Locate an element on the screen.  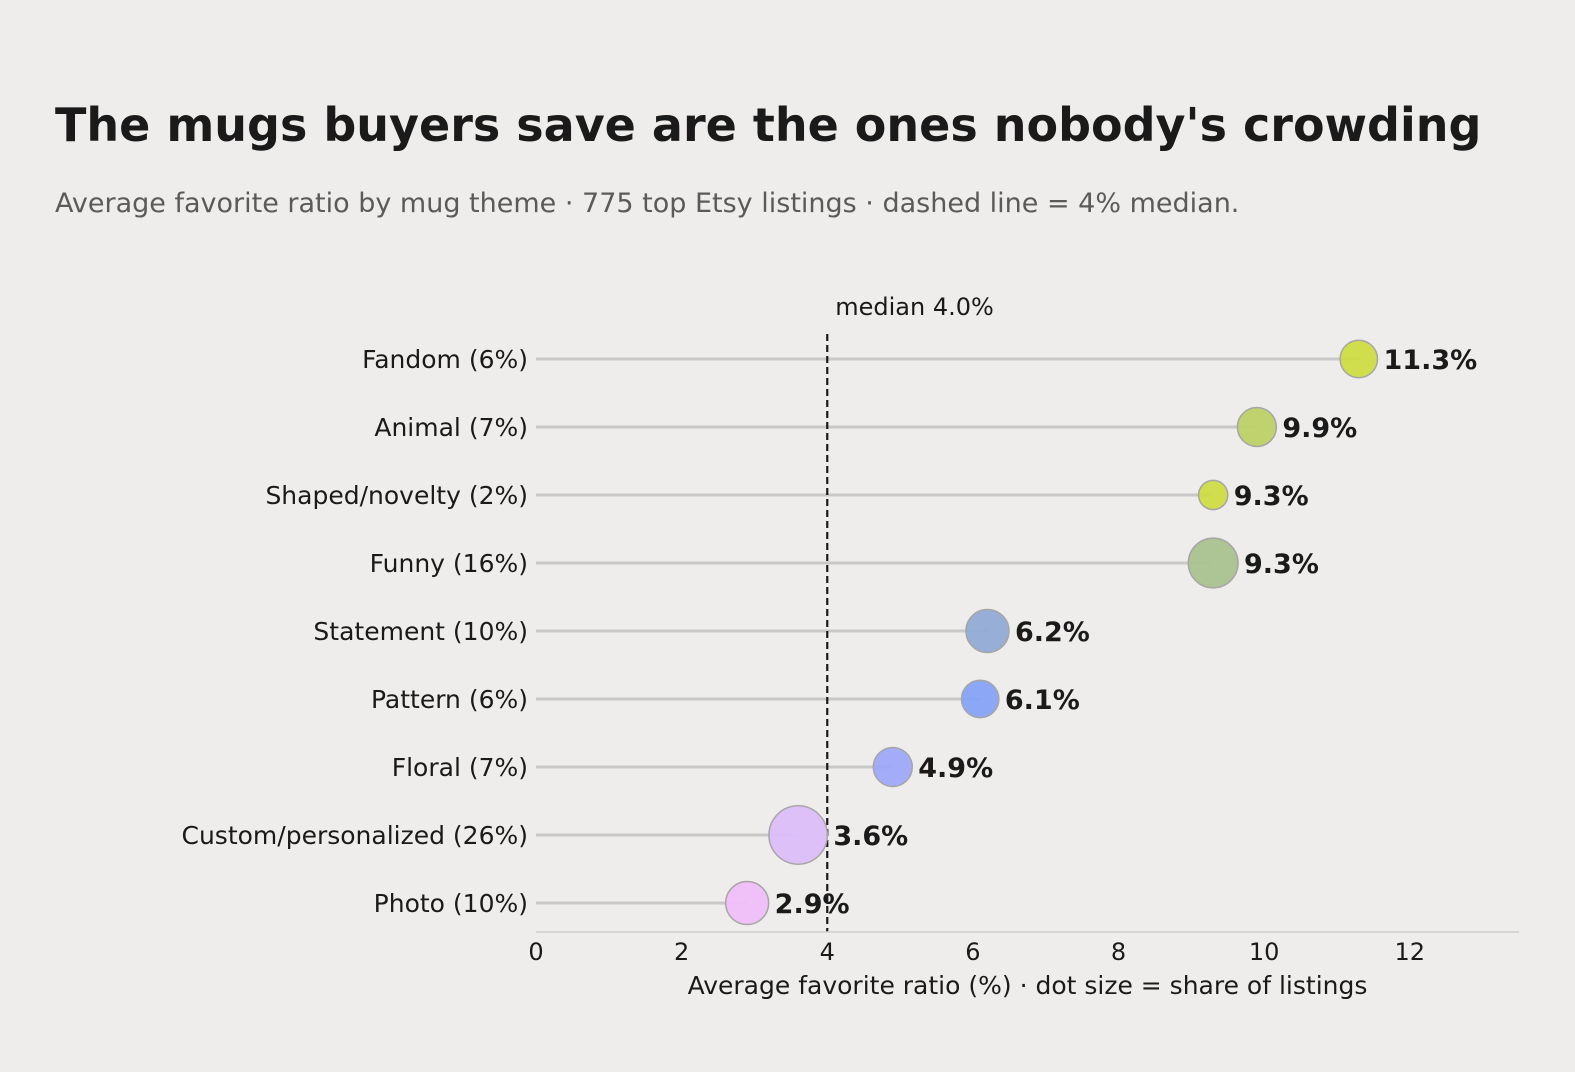
category-label: Custom/personalized (26%) is located at coordinates (355, 835).